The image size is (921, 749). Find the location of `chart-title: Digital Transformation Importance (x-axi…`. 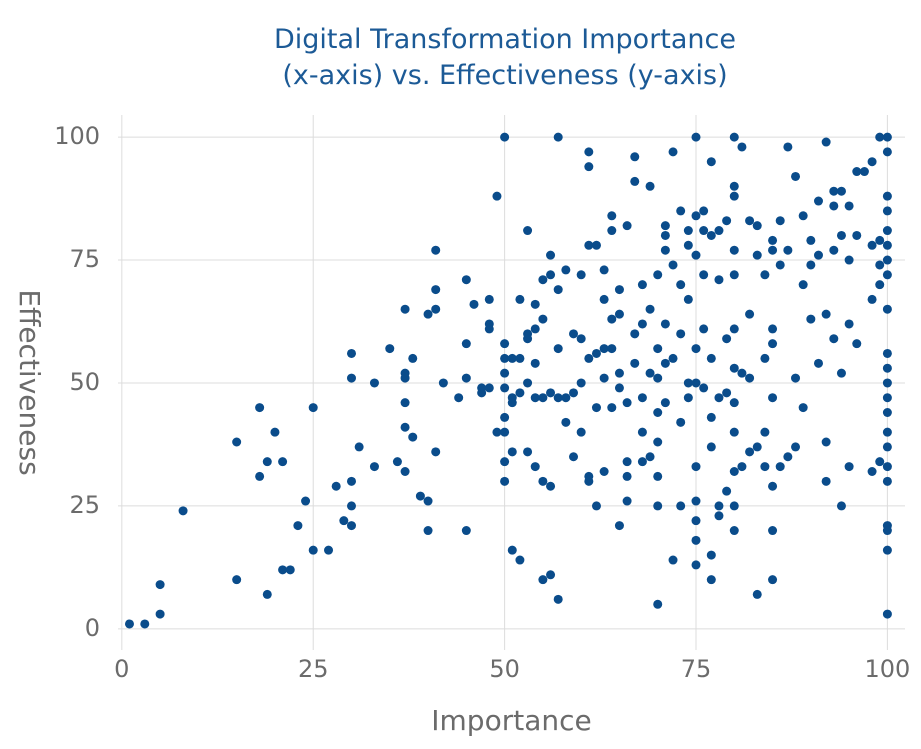

chart-title: Digital Transformation Importance (x-axi… is located at coordinates (505, 57).